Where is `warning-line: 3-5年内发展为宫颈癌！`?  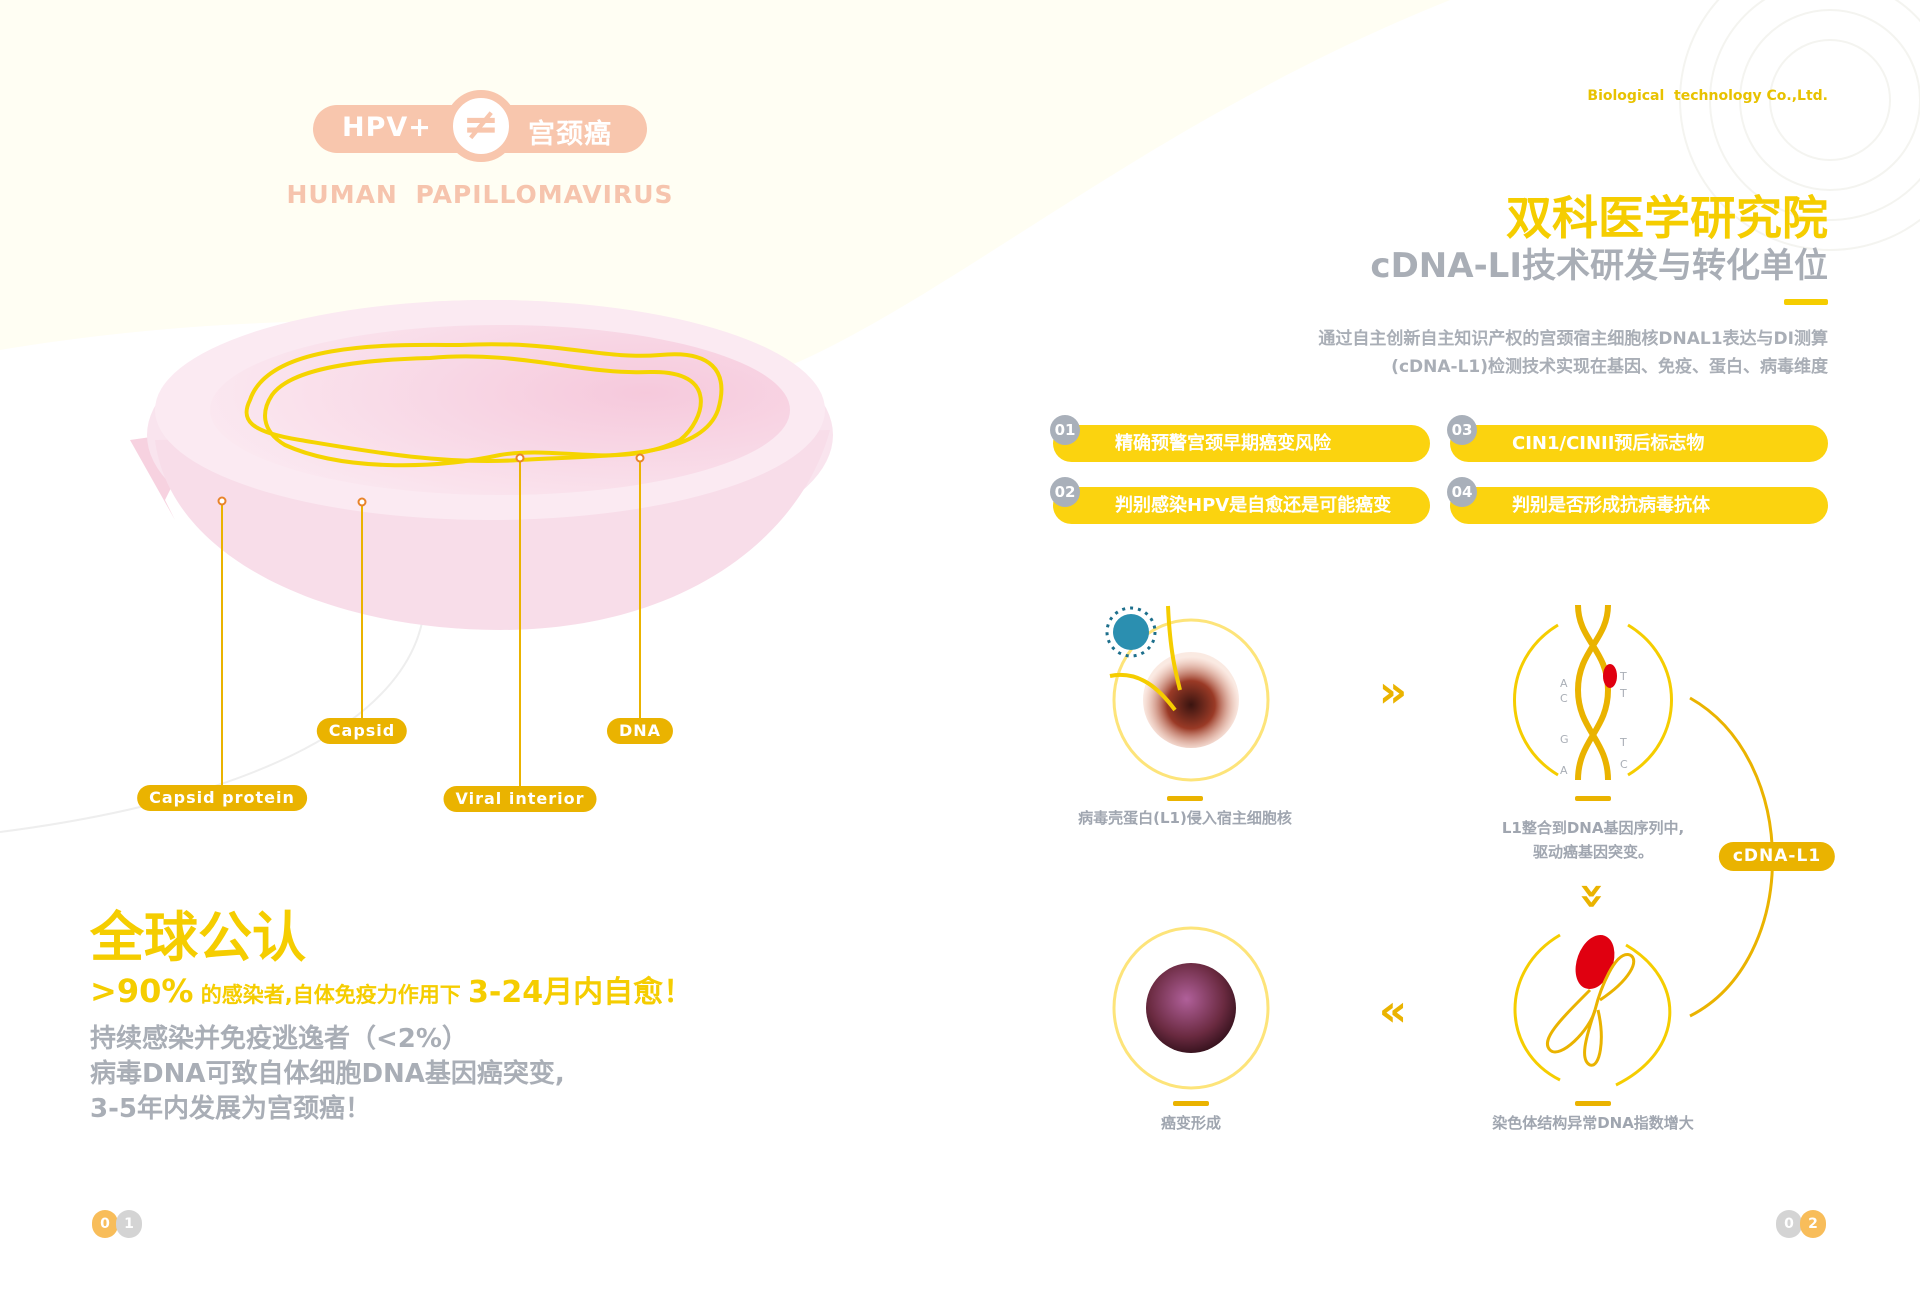
warning-line: 3-5年内发展为宫颈癌！ is located at coordinates (230, 1109).